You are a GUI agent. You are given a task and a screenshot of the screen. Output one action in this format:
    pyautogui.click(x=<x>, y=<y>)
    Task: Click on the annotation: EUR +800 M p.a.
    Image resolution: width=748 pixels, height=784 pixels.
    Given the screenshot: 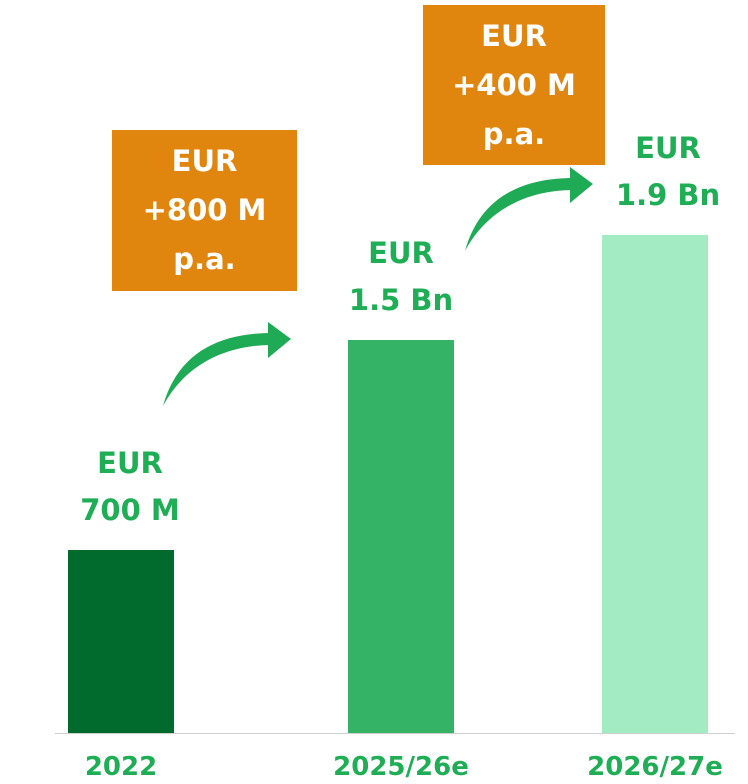 What is the action you would take?
    pyautogui.click(x=204, y=210)
    